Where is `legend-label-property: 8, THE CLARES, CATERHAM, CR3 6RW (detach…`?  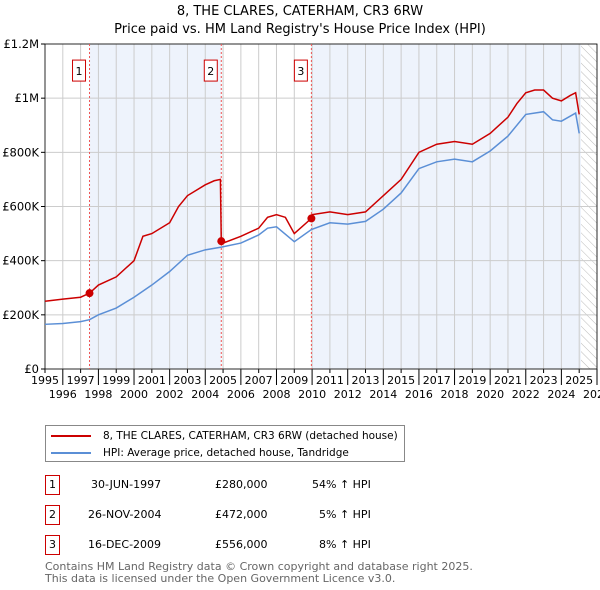 legend-label-property: 8, THE CLARES, CATERHAM, CR3 6RW (detach… is located at coordinates (250, 436).